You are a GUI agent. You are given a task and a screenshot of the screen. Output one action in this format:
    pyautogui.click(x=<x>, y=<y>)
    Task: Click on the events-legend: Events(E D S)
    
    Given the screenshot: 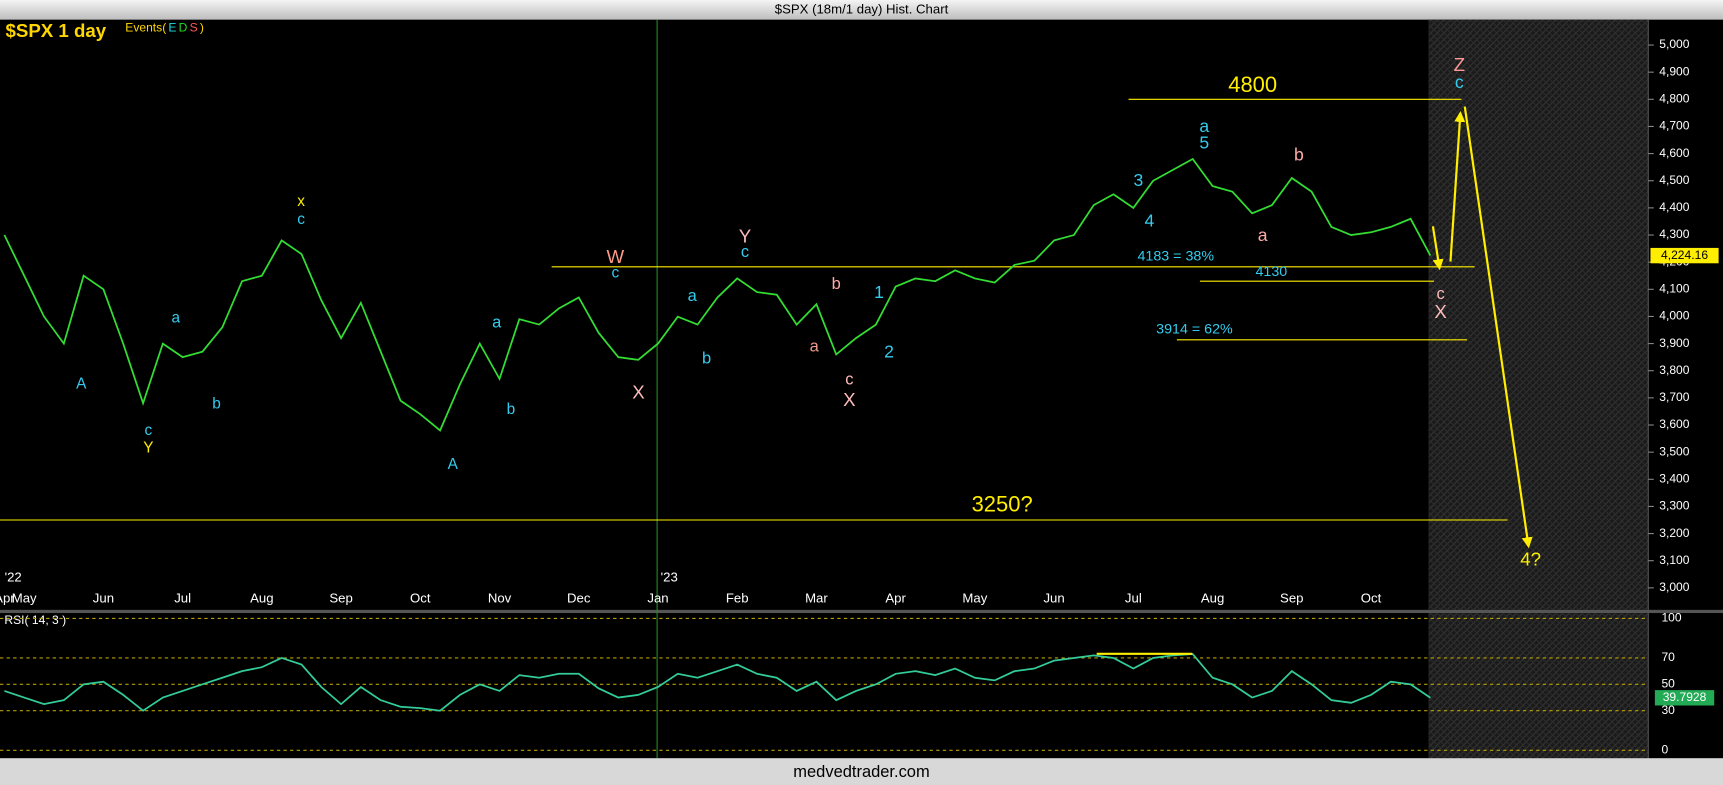 What is the action you would take?
    pyautogui.click(x=164, y=28)
    